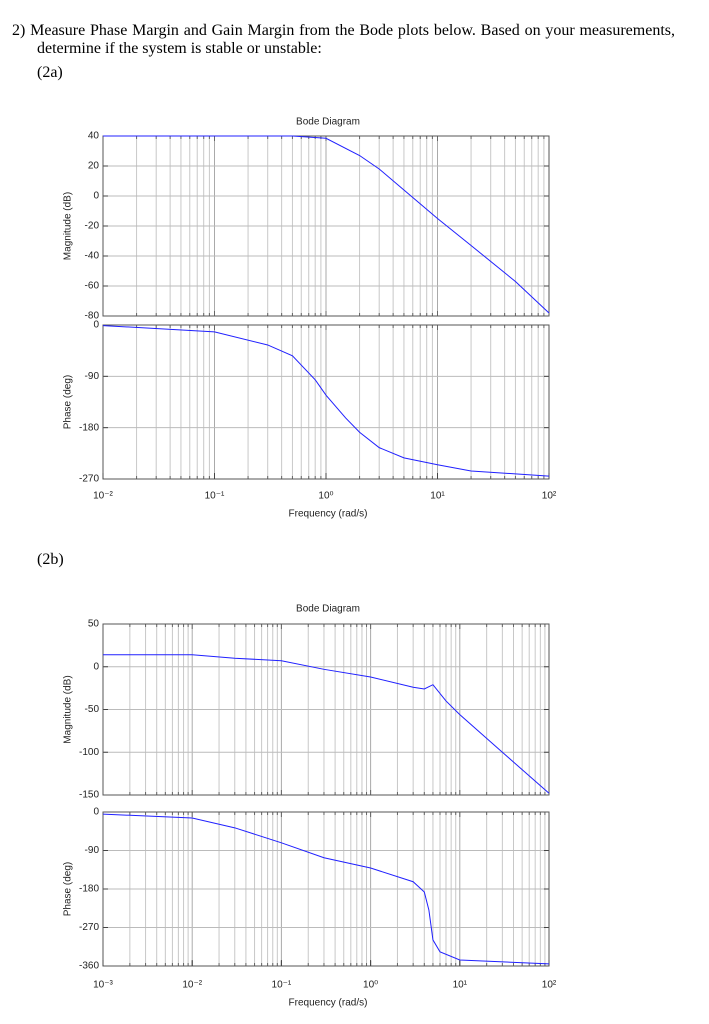 The image size is (709, 1024). What do you see at coordinates (94, 136) in the screenshot?
I see `y-tick-label: 40` at bounding box center [94, 136].